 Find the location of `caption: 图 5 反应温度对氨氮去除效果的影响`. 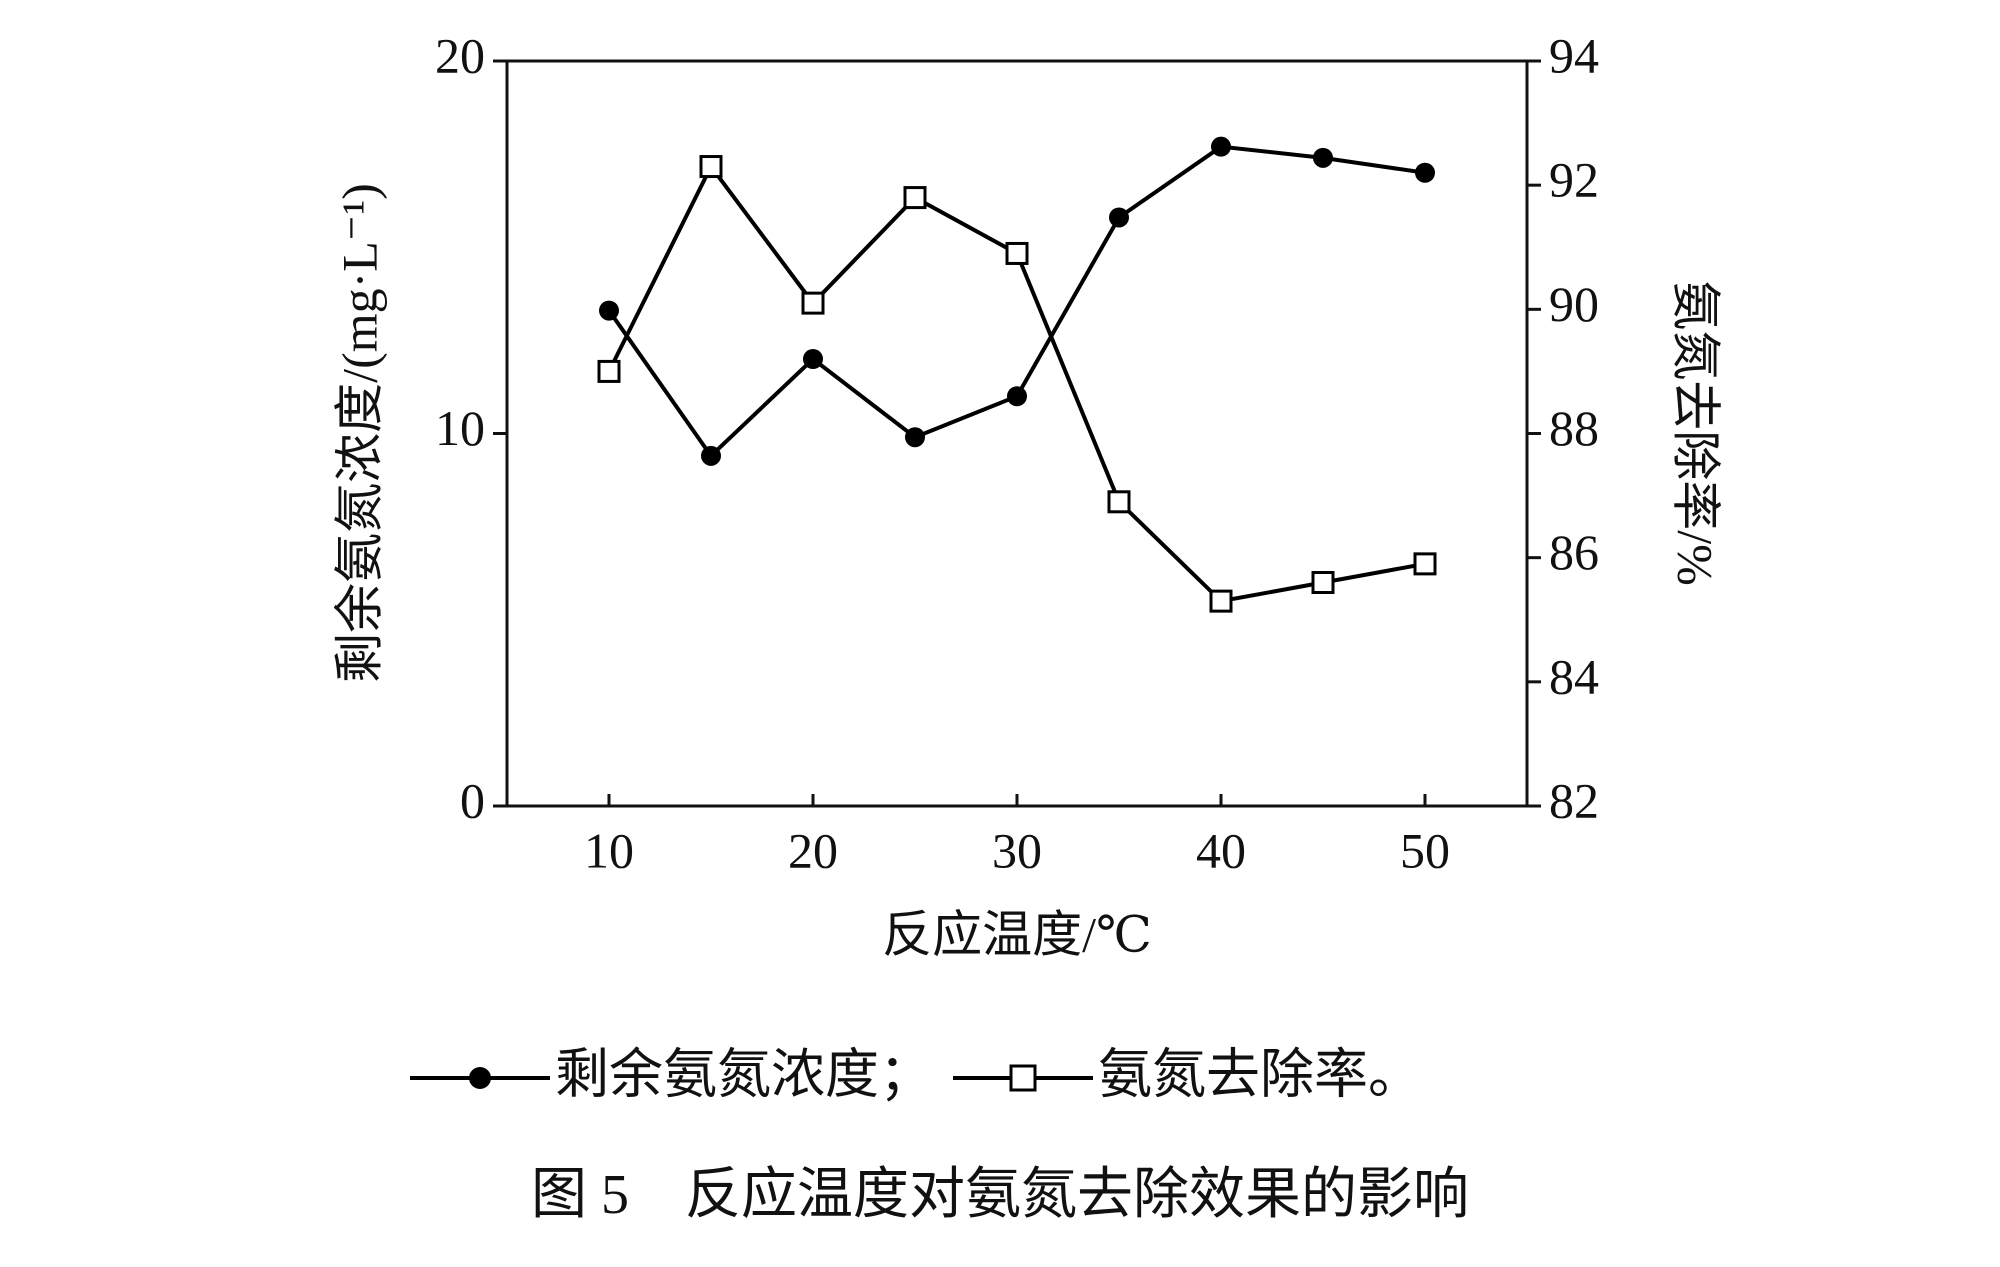

caption: 图 5 反应温度对氨氮去除效果的影响 is located at coordinates (1000, 1195).